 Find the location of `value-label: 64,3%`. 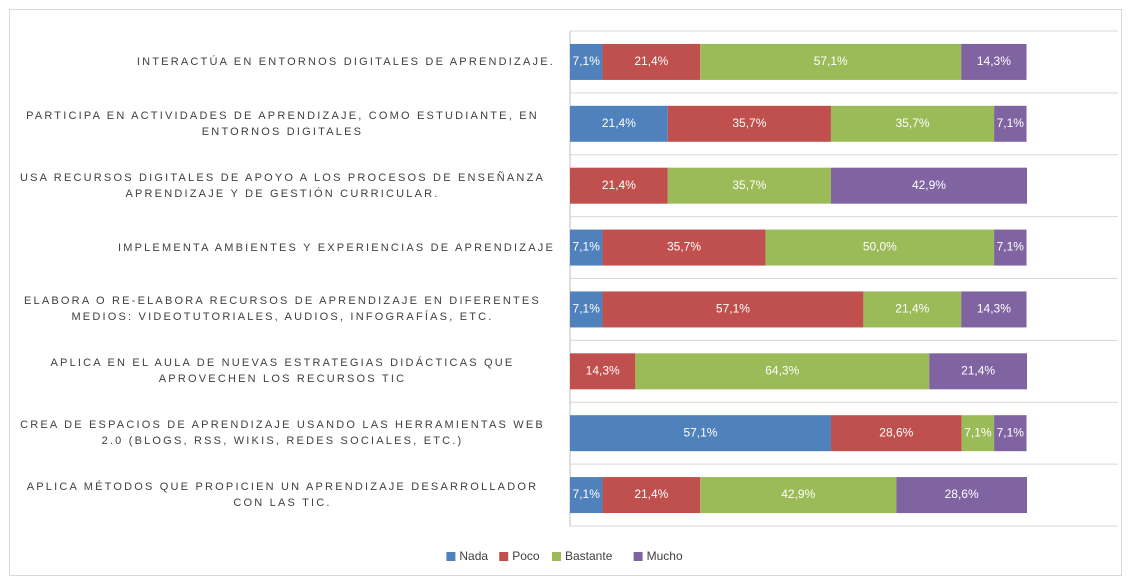

value-label: 64,3% is located at coordinates (782, 370).